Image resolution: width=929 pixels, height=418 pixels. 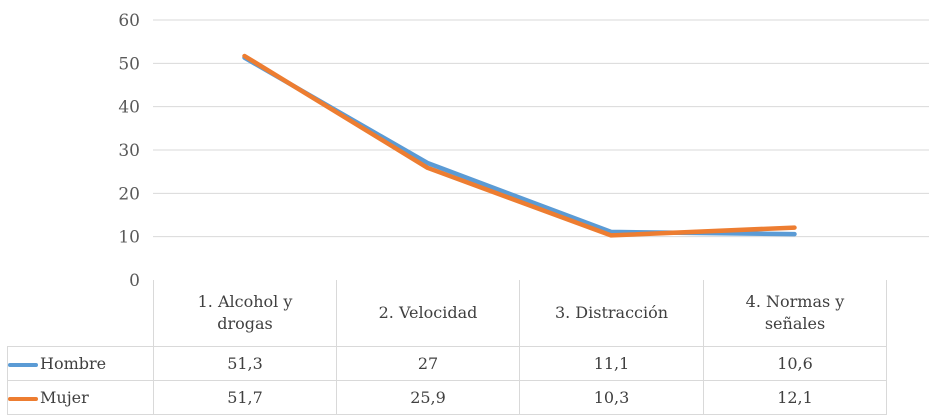 I want to click on table-corner, so click(x=80, y=313).